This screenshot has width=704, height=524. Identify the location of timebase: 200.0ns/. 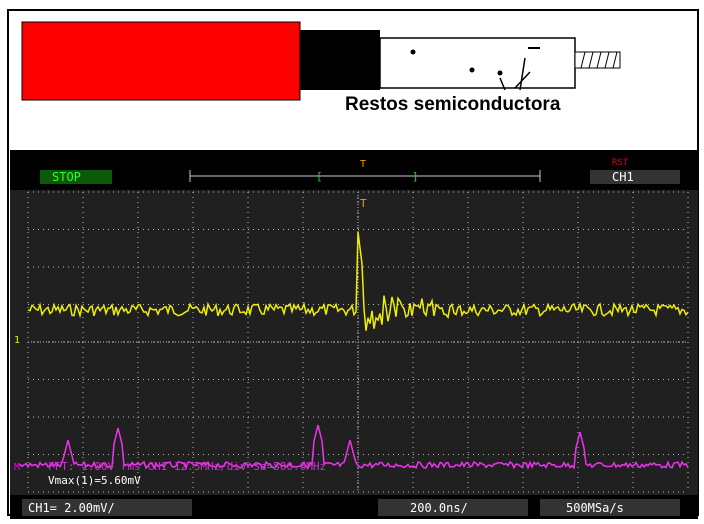
(439, 508).